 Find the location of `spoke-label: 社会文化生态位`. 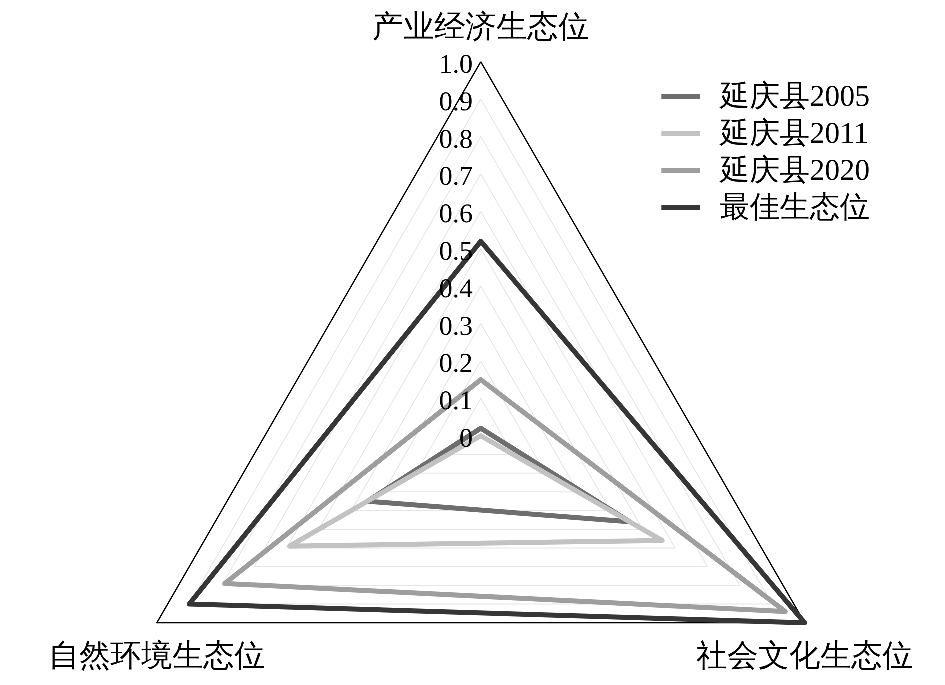

spoke-label: 社会文化生态位 is located at coordinates (805, 655).